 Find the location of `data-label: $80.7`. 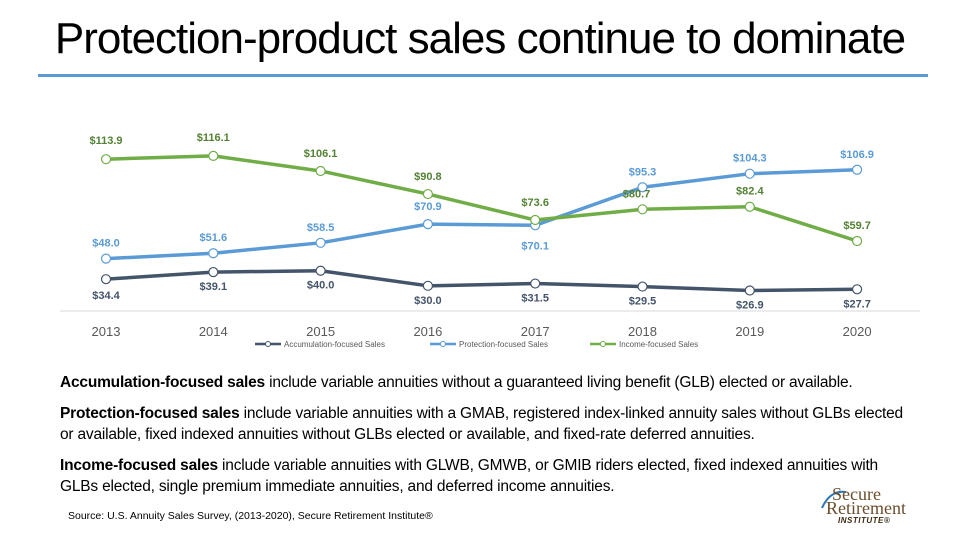

data-label: $80.7 is located at coordinates (637, 194).